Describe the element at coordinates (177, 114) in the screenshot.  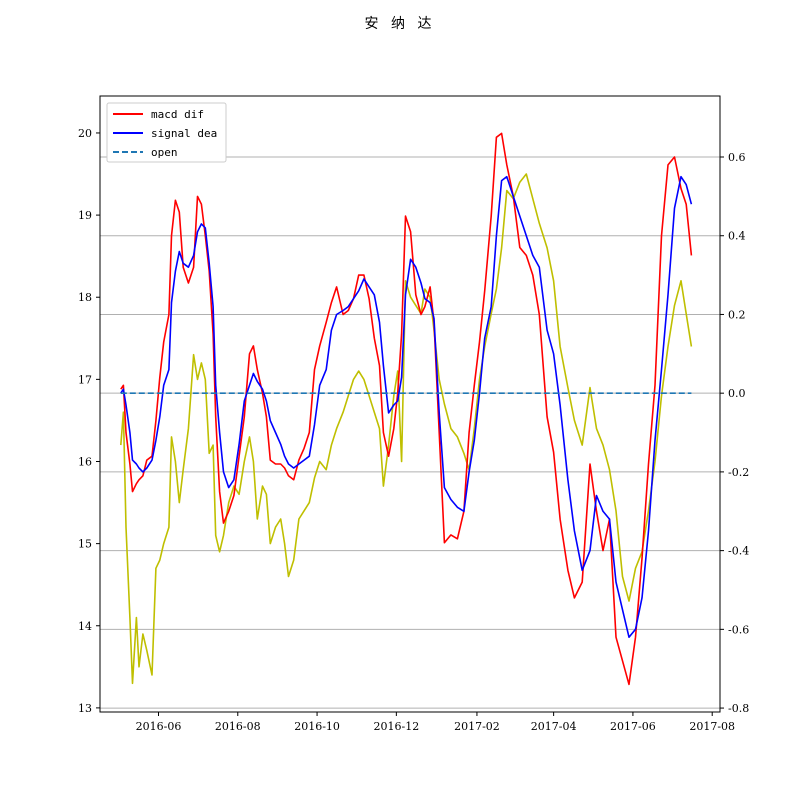
I see `legend-label-macd-dif: macd dif` at that location.